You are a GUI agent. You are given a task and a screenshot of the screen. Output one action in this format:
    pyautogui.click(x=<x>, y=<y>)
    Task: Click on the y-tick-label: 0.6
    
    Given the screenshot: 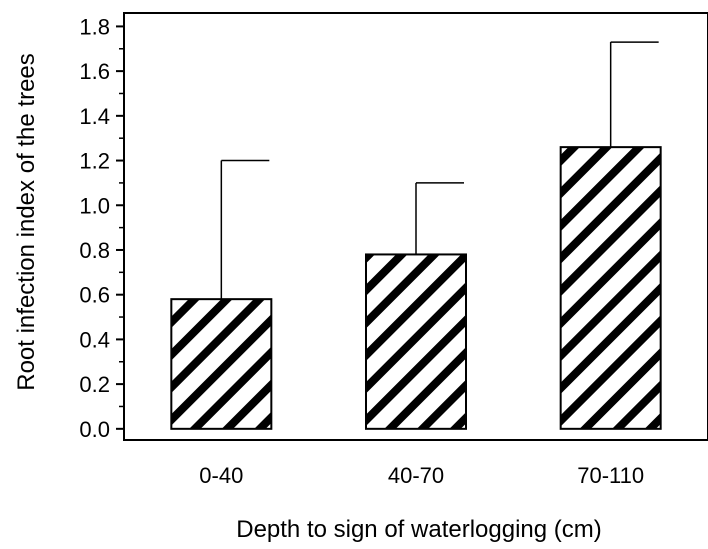 What is the action you would take?
    pyautogui.click(x=94, y=295)
    